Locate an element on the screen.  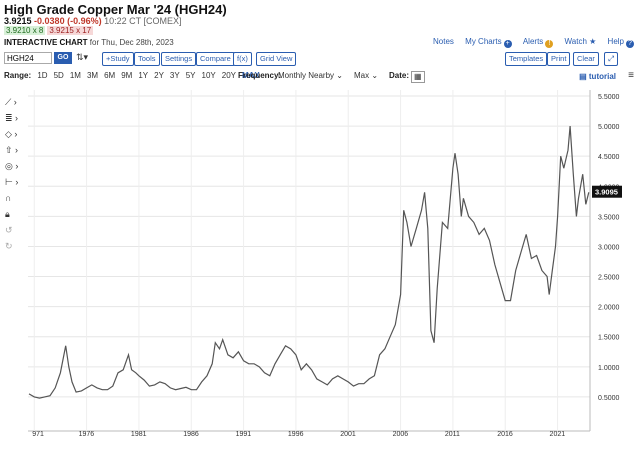
range-option-5y: 5Y is located at coordinates (190, 75).